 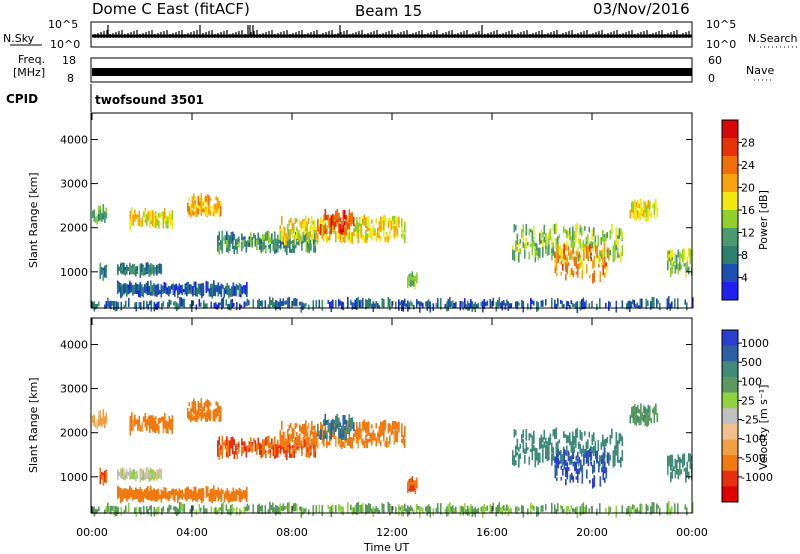 What do you see at coordinates (392, 31) in the screenshot?
I see `nsky-spikes` at bounding box center [392, 31].